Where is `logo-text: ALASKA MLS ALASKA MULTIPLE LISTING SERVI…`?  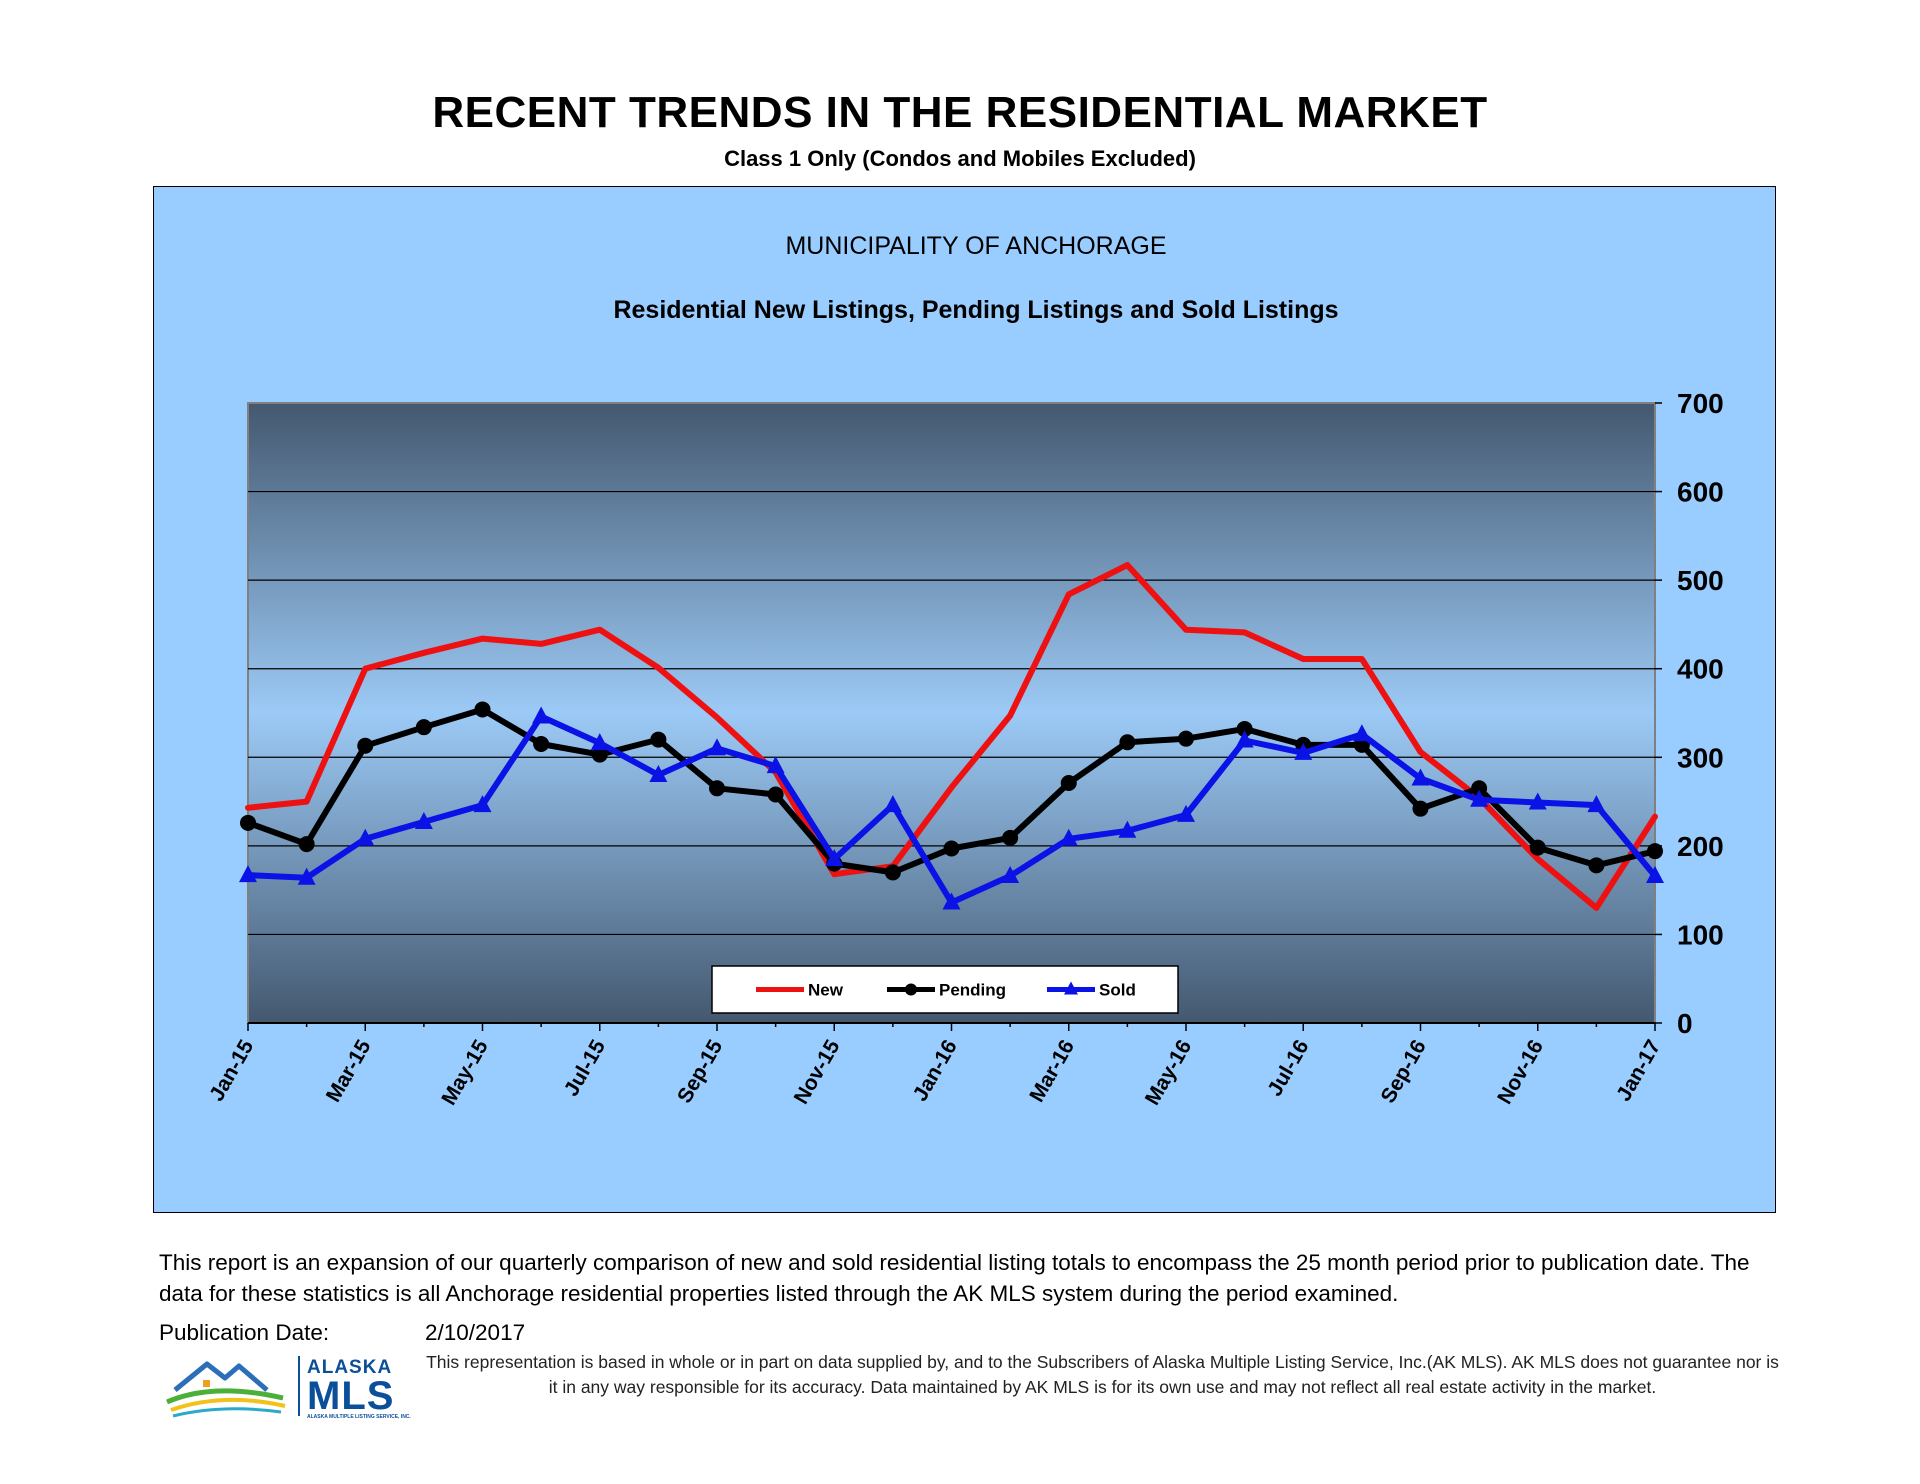 logo-text: ALASKA MLS ALASKA MULTIPLE LISTING SERVI… is located at coordinates (359, 1389).